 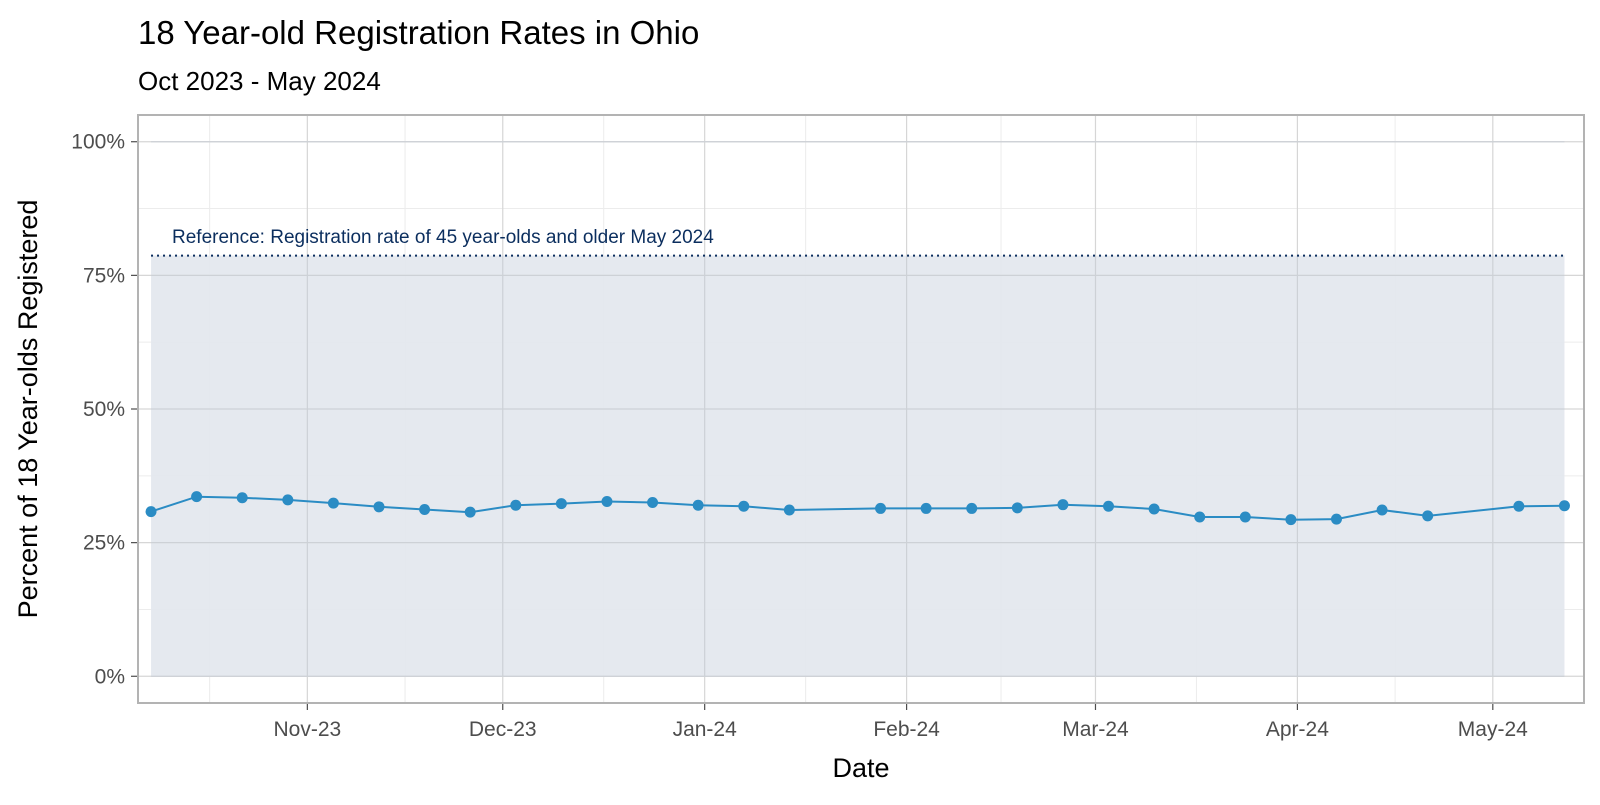 What do you see at coordinates (110, 676) in the screenshot?
I see `y-tick-label: 0%` at bounding box center [110, 676].